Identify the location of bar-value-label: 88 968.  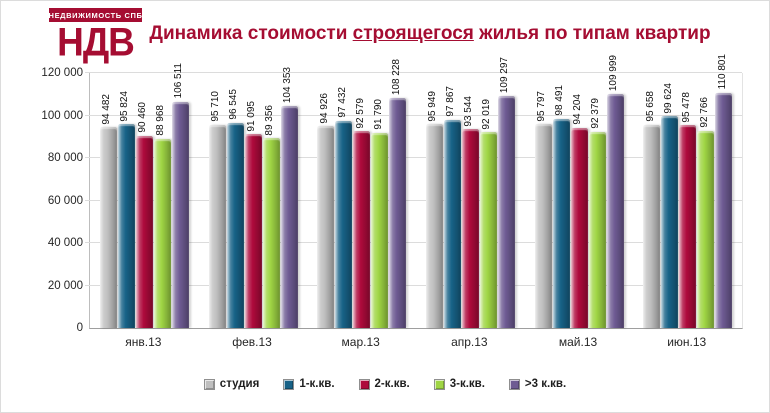
(161, 120).